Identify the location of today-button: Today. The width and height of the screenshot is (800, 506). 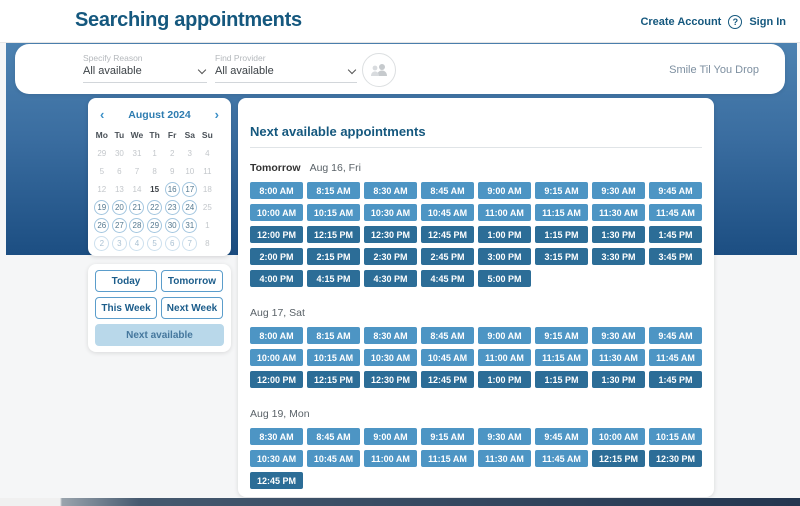
(126, 281).